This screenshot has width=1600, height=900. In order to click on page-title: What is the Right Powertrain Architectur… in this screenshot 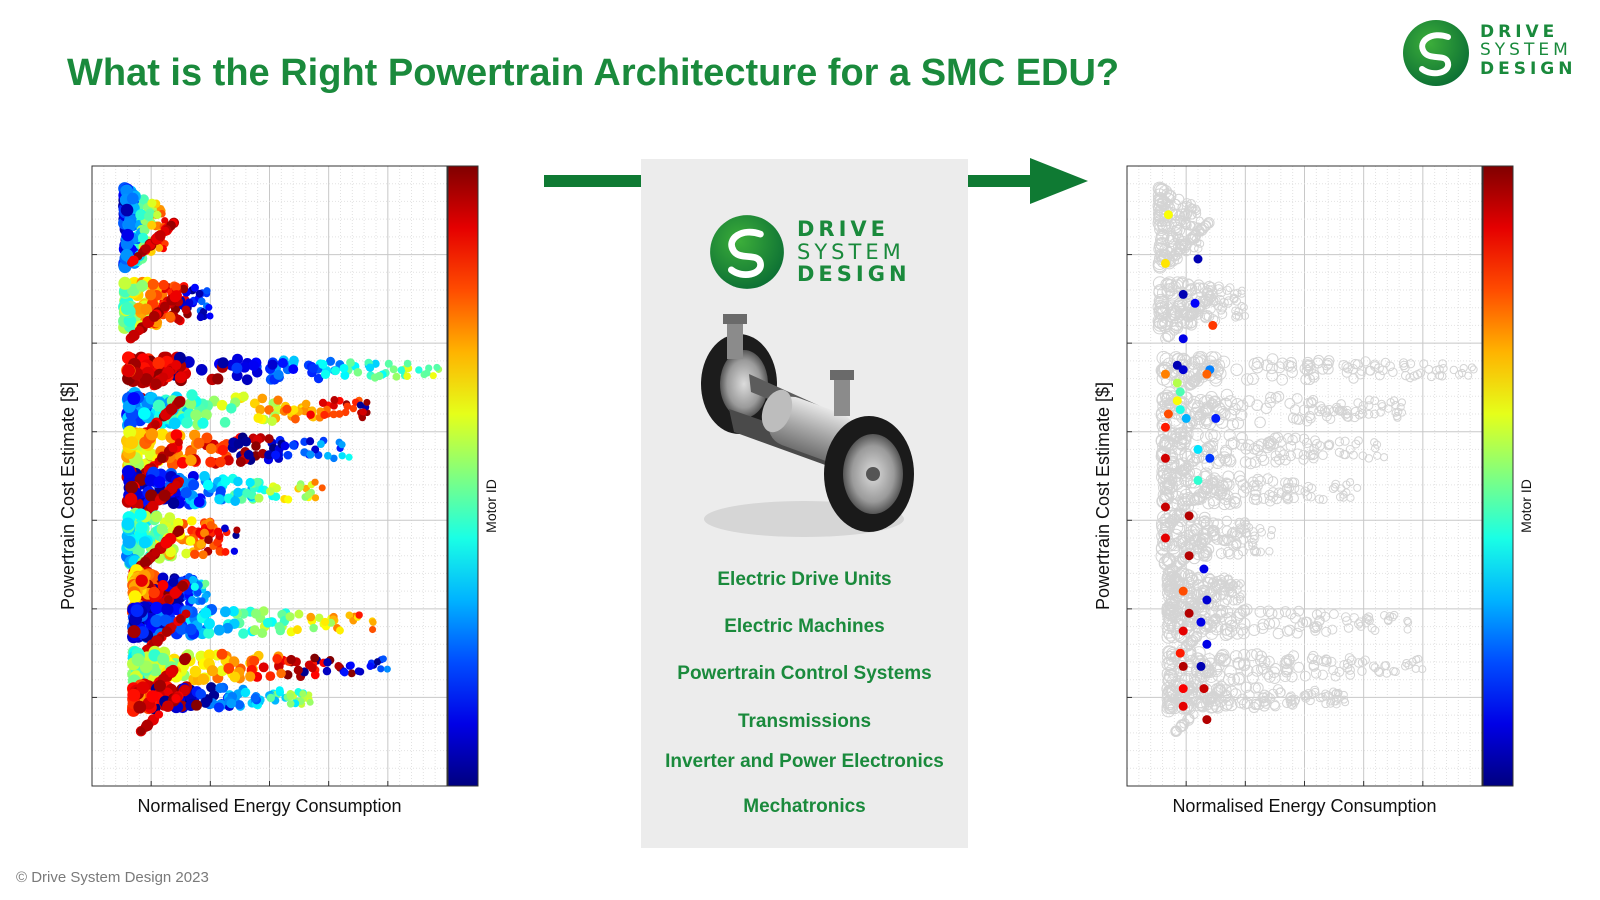, I will do `click(593, 73)`.